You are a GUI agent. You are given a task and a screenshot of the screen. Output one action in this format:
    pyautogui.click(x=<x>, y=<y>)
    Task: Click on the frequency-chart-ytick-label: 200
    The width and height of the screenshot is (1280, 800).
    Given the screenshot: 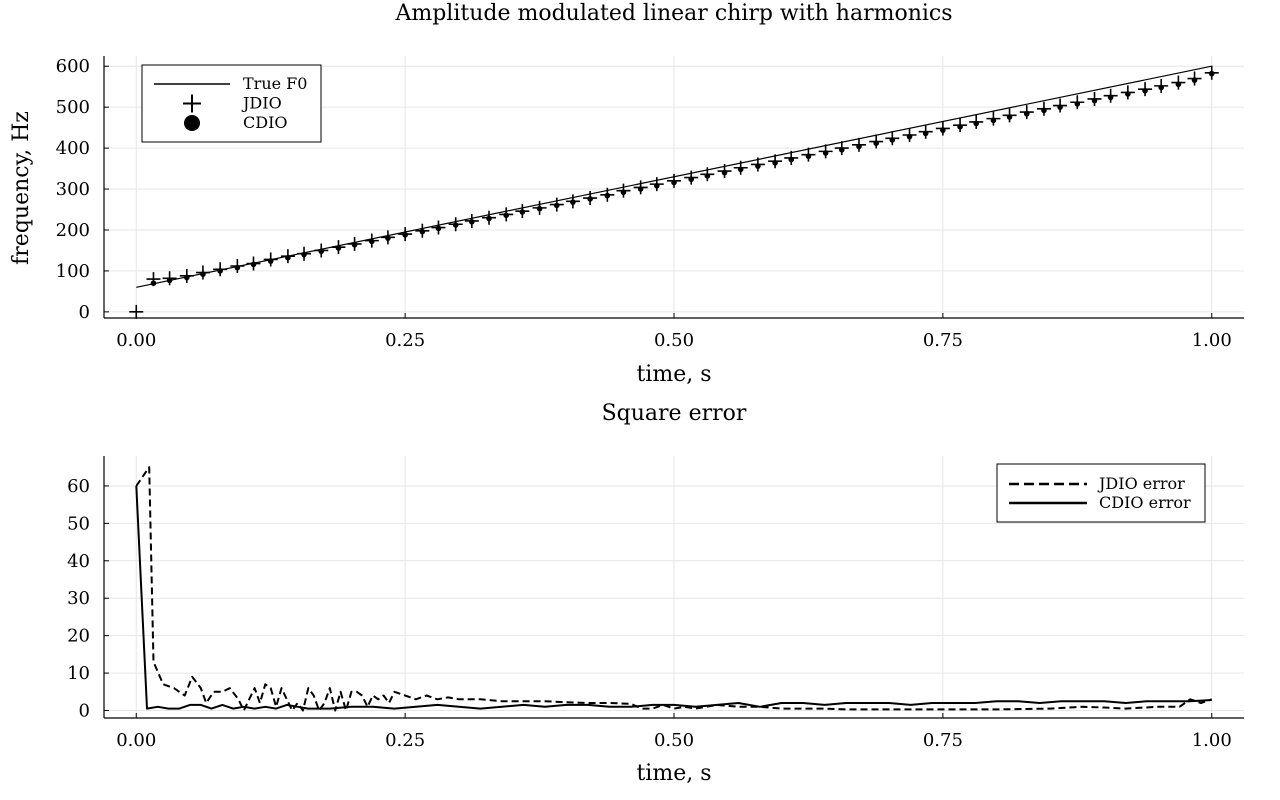 What is the action you would take?
    pyautogui.click(x=73, y=230)
    